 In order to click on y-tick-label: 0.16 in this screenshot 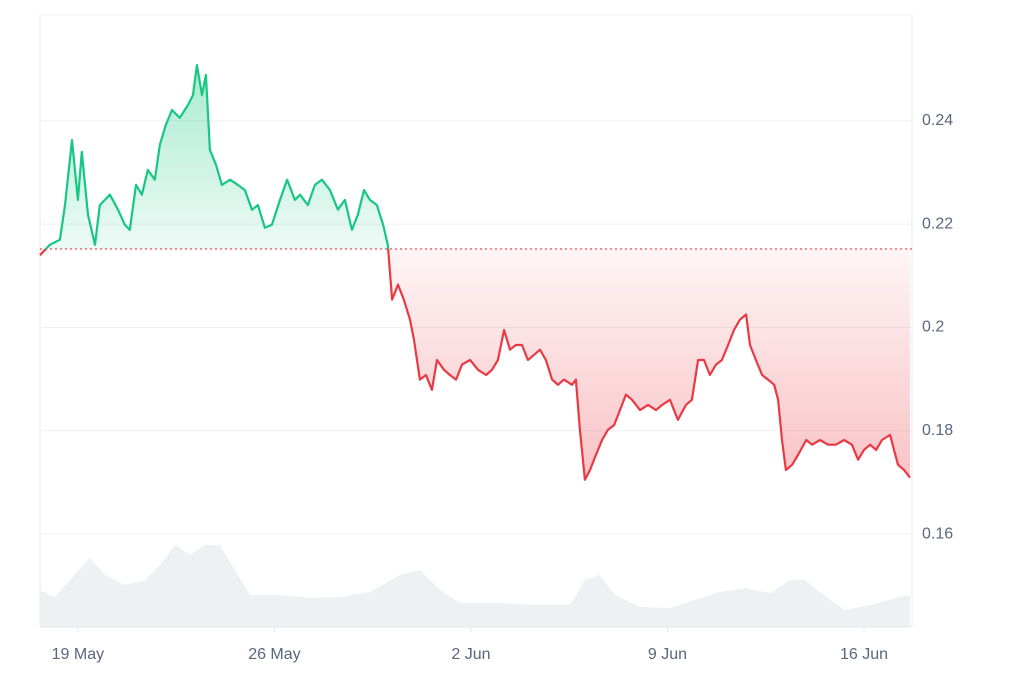, I will do `click(937, 533)`.